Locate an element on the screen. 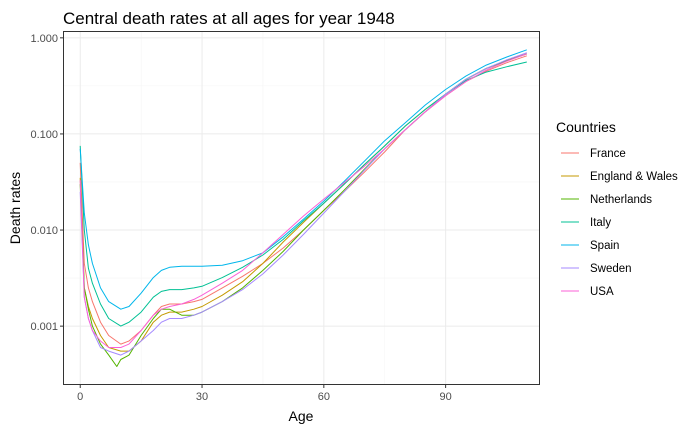 This screenshot has width=700, height=432. y-tick-label: 0.100 is located at coordinates (44, 135).